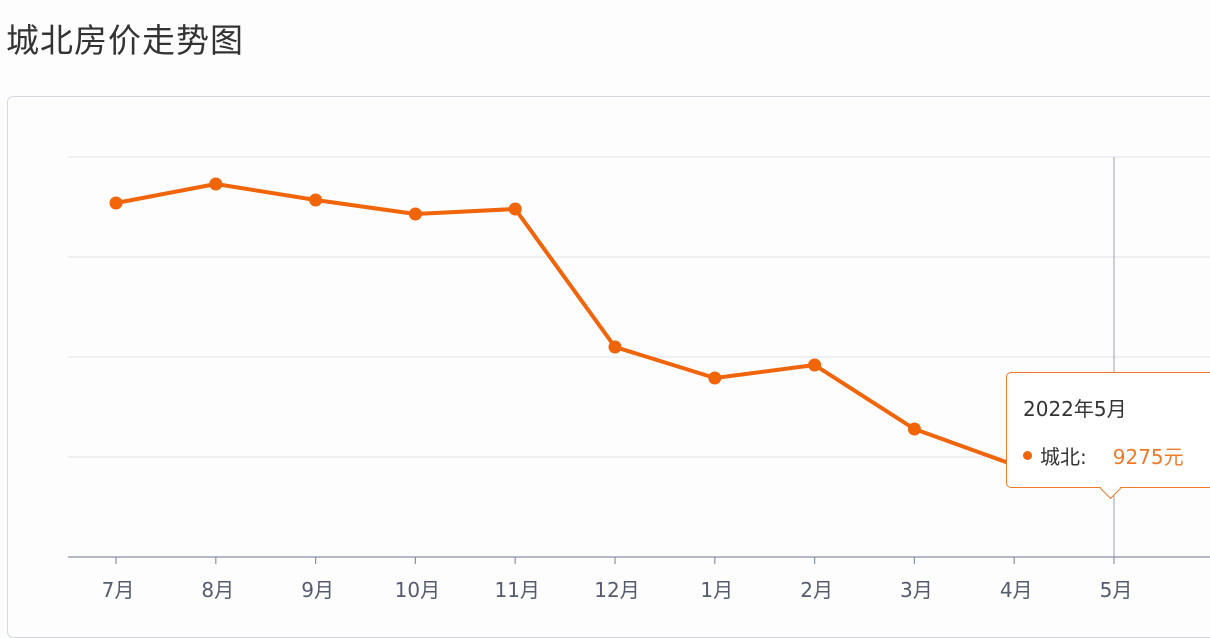 The image size is (1210, 638). What do you see at coordinates (916, 590) in the screenshot?
I see `x-tick-label: 3月` at bounding box center [916, 590].